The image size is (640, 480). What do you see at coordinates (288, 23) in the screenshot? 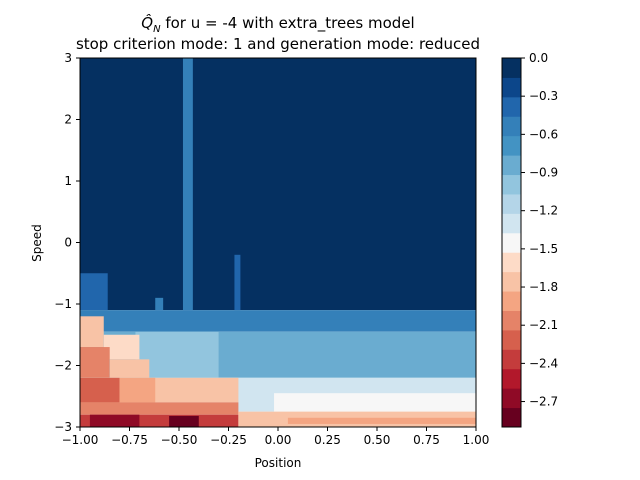
I see `title-line1-rest: for u = -4 with extra_trees model` at bounding box center [288, 23].